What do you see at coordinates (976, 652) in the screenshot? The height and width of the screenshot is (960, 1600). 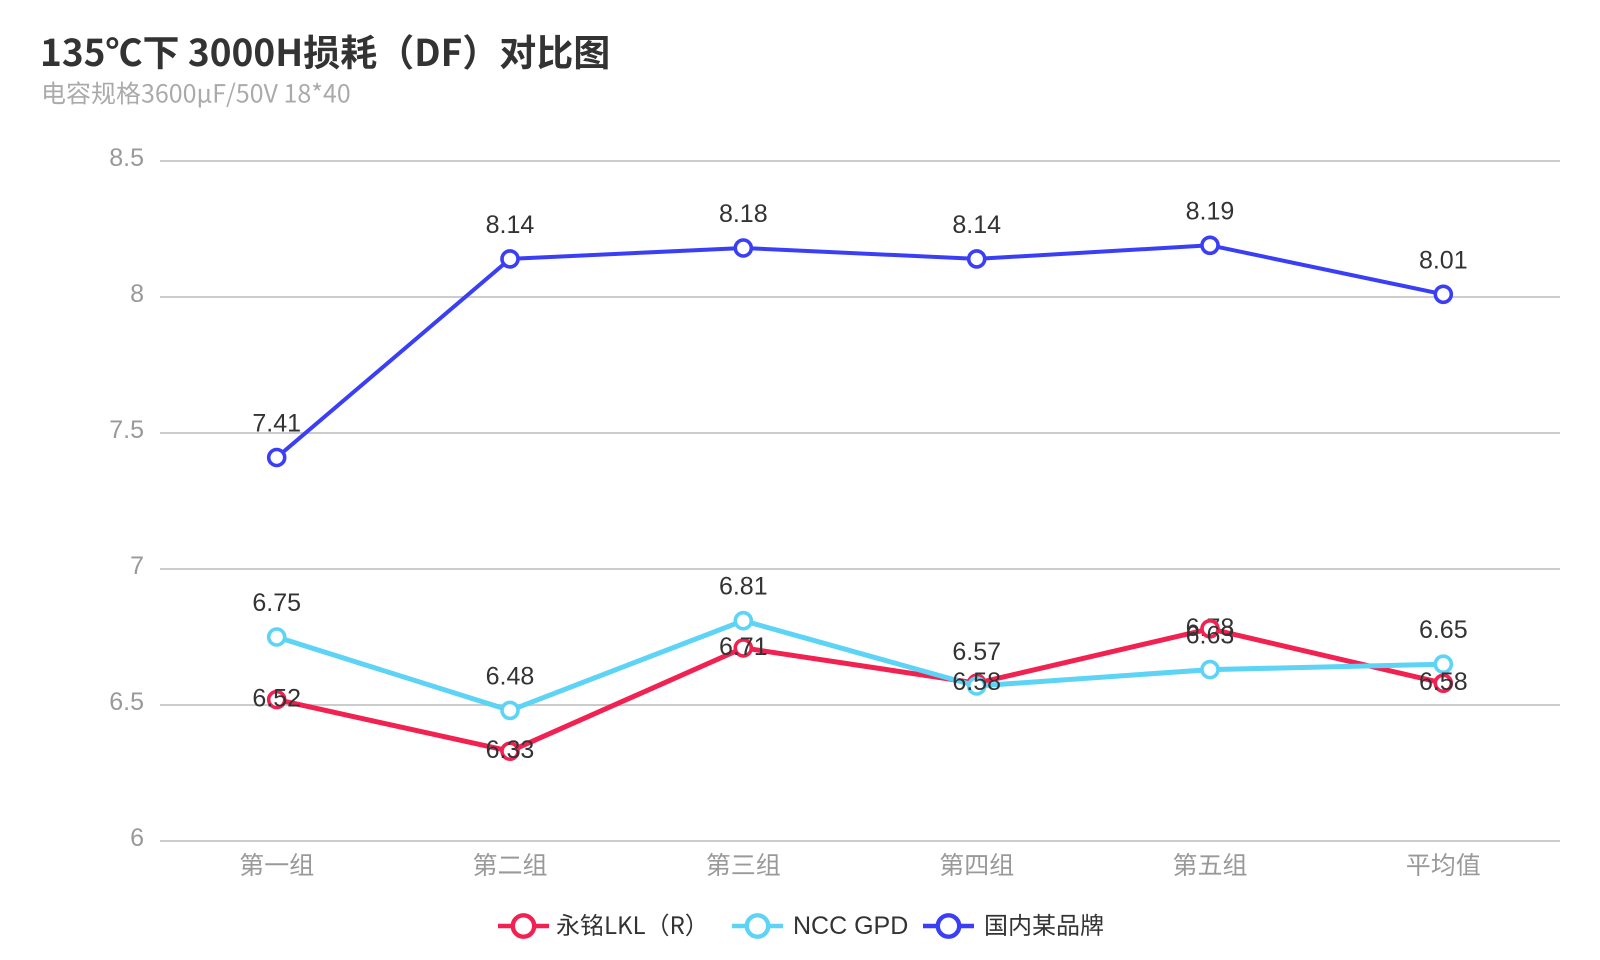 I see `svg-text: 6.57` at bounding box center [976, 652].